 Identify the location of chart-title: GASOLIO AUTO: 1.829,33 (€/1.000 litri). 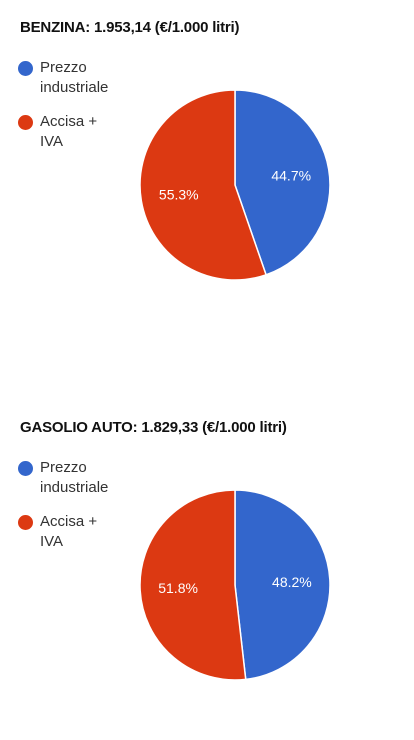
(153, 427).